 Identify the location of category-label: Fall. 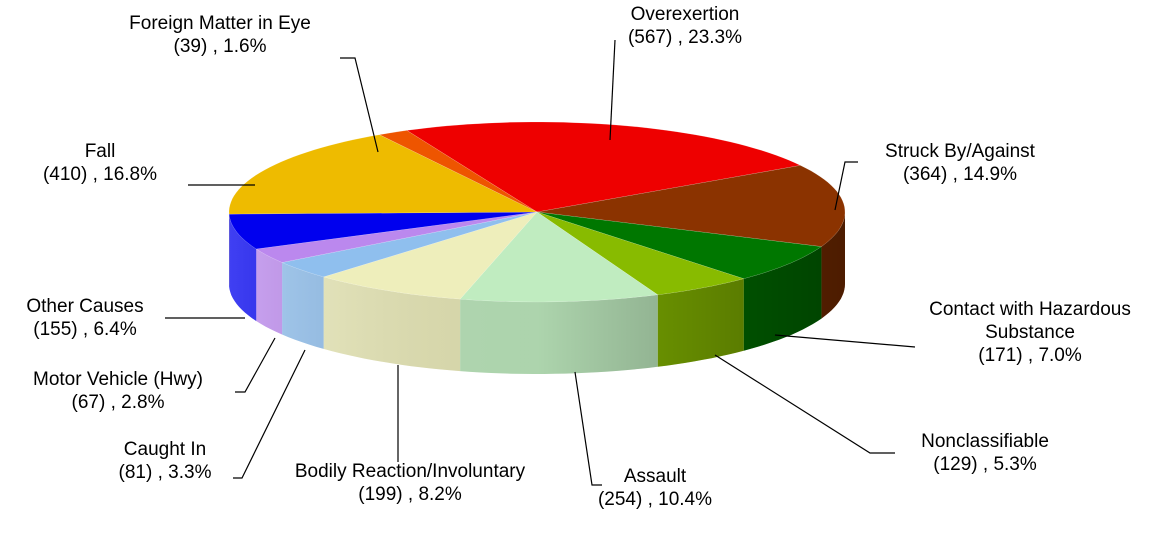
(100, 151).